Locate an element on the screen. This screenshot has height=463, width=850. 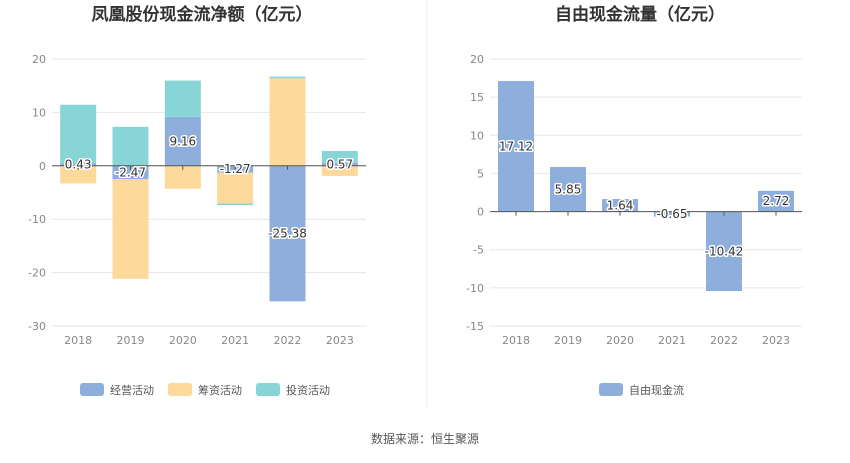
data-label: 9.16 is located at coordinates (182, 141).